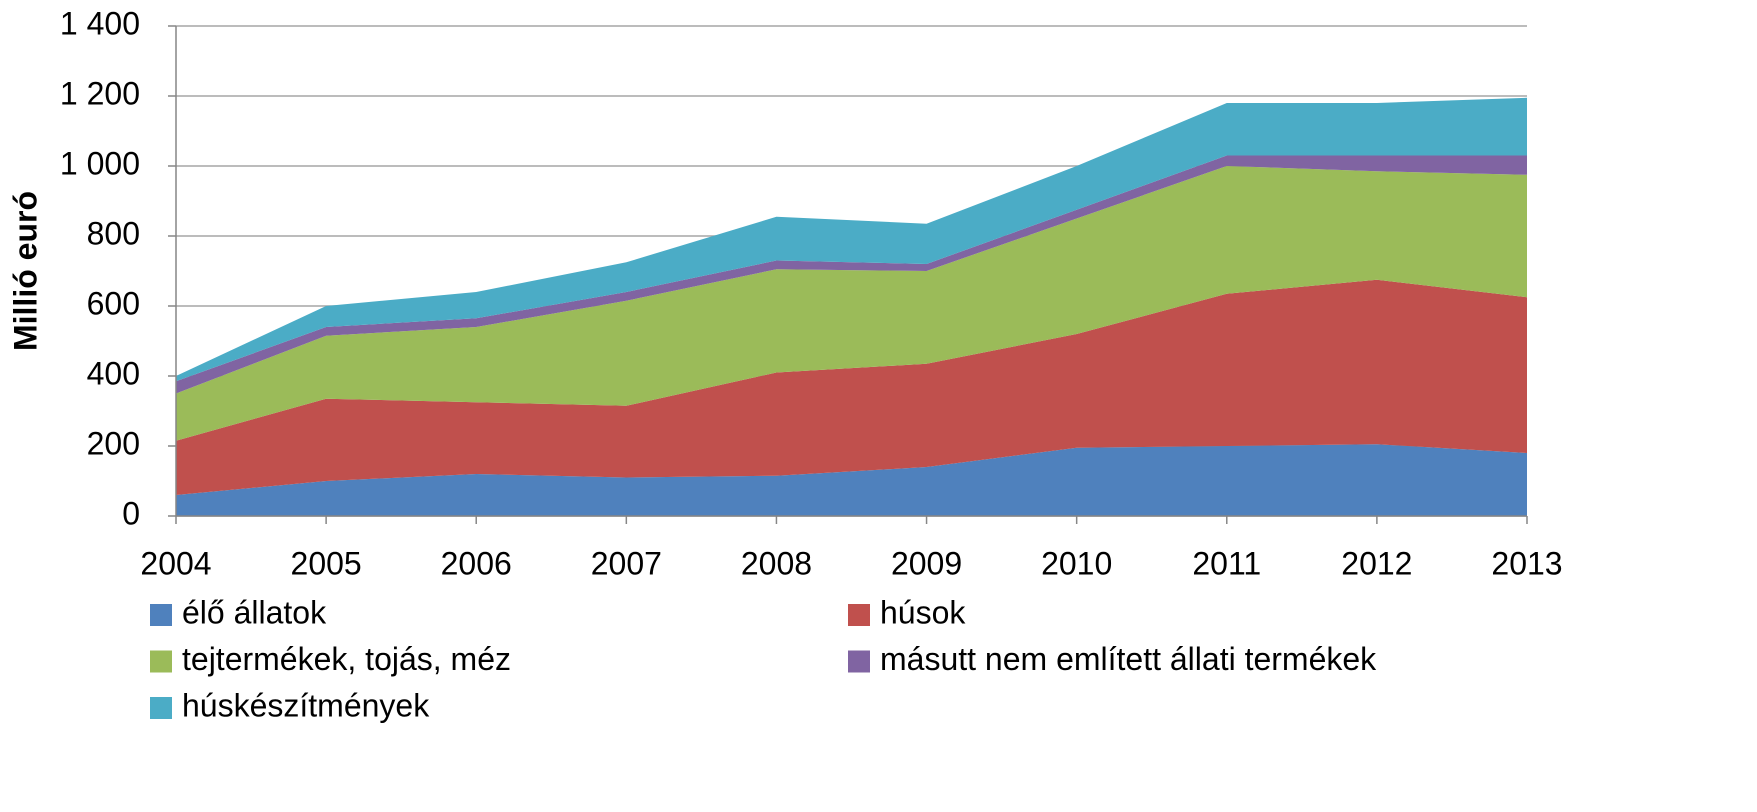 Image resolution: width=1757 pixels, height=812 pixels. I want to click on x-tick-label: 2010, so click(1076, 563).